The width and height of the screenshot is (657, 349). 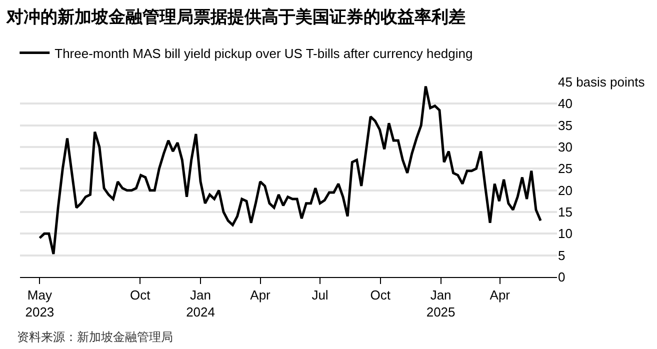 I want to click on y-tick-label: 40, so click(x=565, y=104).